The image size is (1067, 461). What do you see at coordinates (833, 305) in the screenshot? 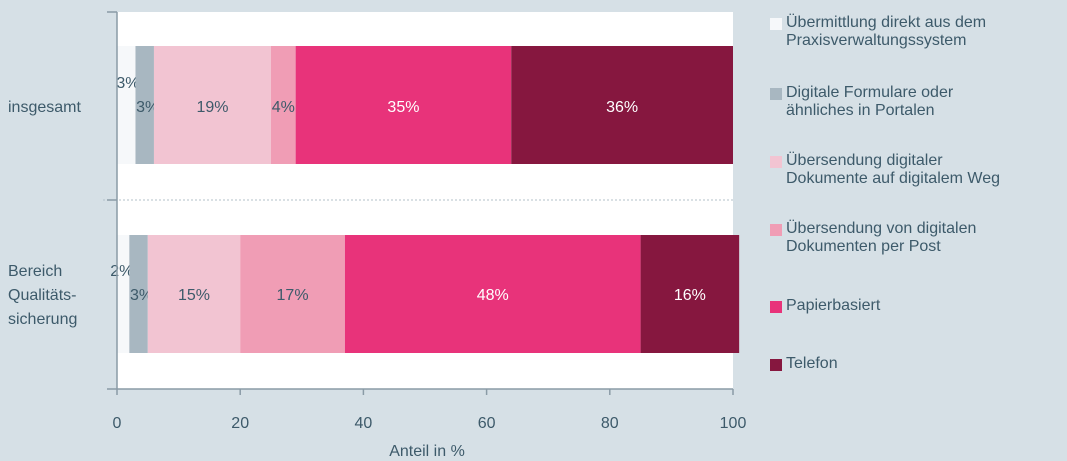
I see `legend-label-line: Papierbasiert` at bounding box center [833, 305].